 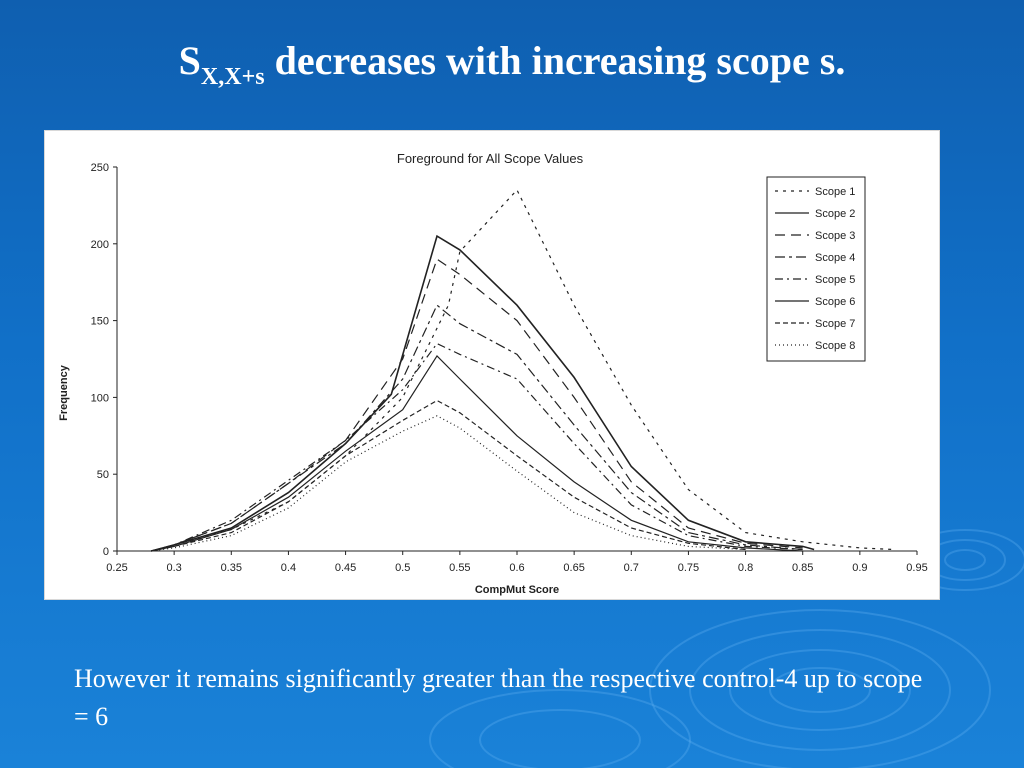 I want to click on x-tick-label: 0.25, so click(x=116, y=568).